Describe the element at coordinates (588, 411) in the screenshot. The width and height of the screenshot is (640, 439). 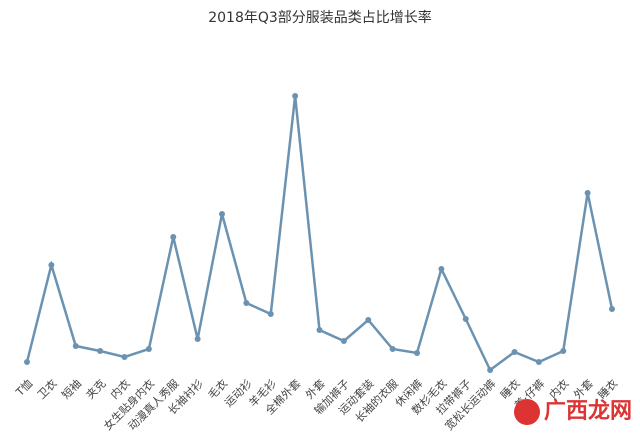
I see `watermark: 广西龙网` at that location.